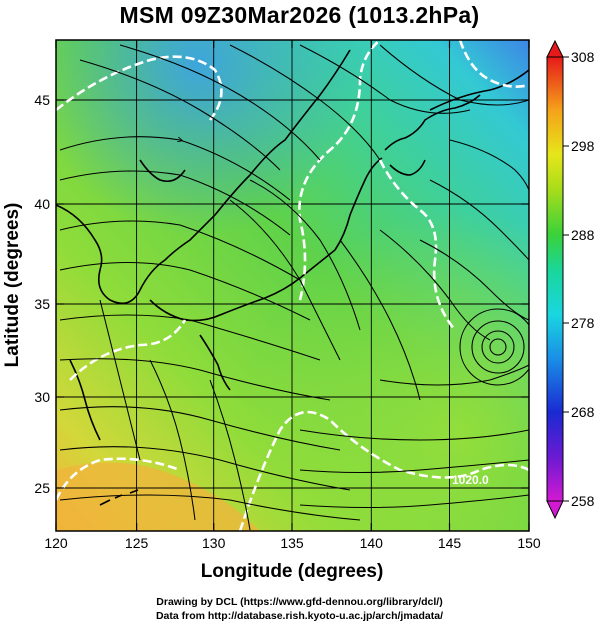  Describe the element at coordinates (292, 571) in the screenshot. I see `x-axis-title: Longitude (degrees)` at that location.